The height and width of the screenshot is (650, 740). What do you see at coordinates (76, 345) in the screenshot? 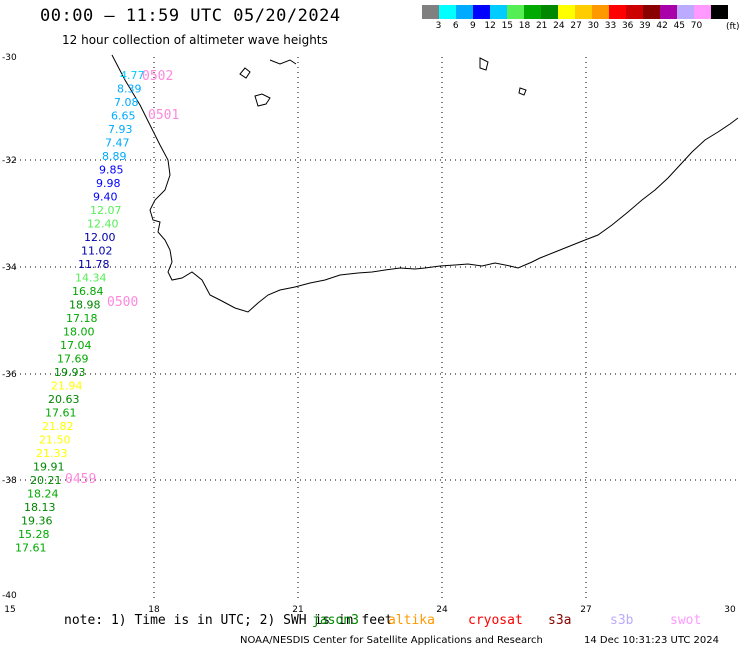
I see `wave-height-label: 17.04` at bounding box center [76, 345].